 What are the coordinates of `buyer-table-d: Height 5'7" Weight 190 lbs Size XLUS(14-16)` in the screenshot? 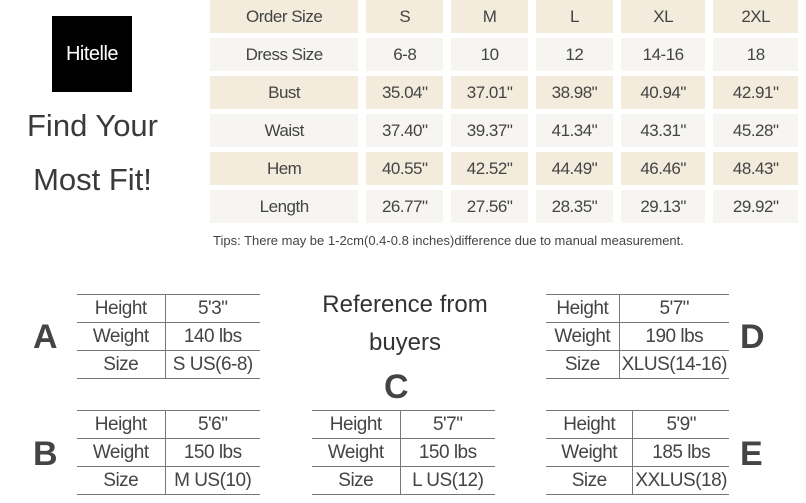 It's located at (637, 336).